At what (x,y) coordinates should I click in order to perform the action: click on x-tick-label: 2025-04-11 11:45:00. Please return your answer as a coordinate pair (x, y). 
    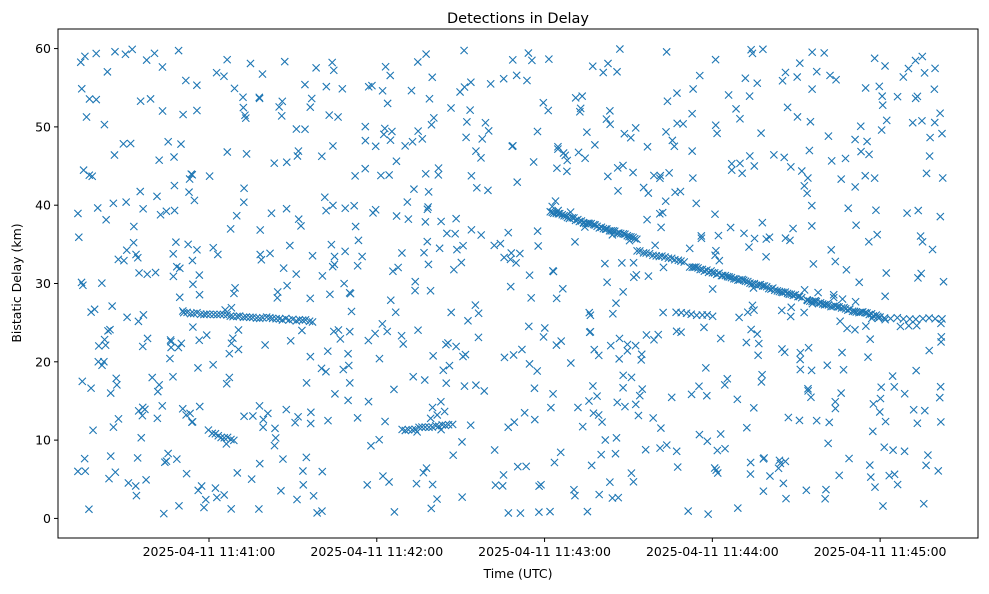
    Looking at the image, I should click on (880, 551).